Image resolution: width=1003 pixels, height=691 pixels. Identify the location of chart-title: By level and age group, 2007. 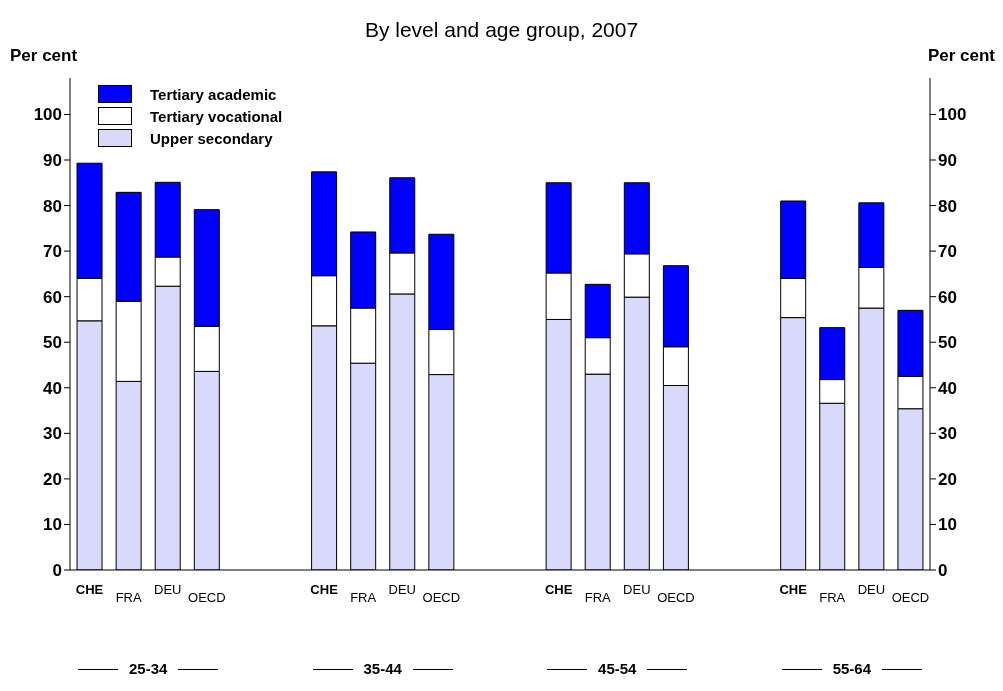
(501, 30).